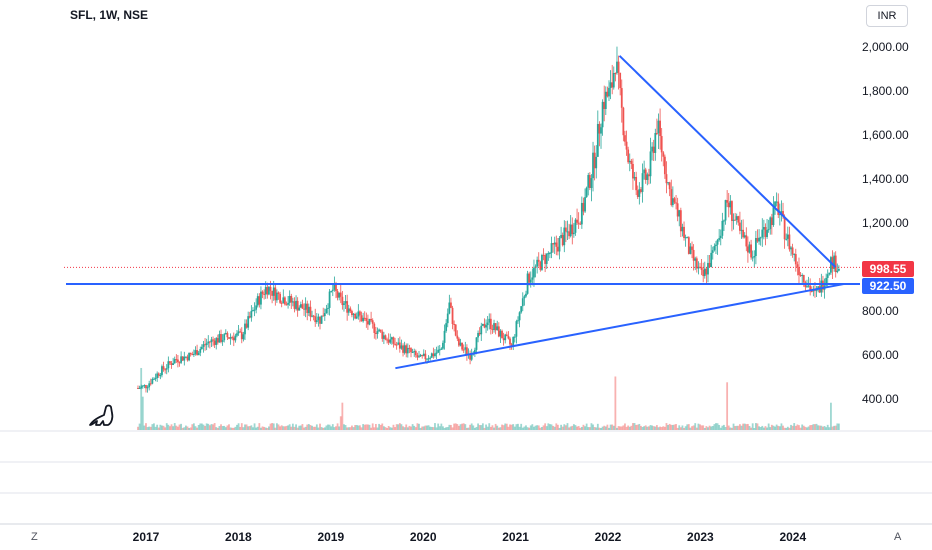 This screenshot has width=932, height=550. Describe the element at coordinates (34, 537) in the screenshot. I see `timezone-button: Z` at that location.